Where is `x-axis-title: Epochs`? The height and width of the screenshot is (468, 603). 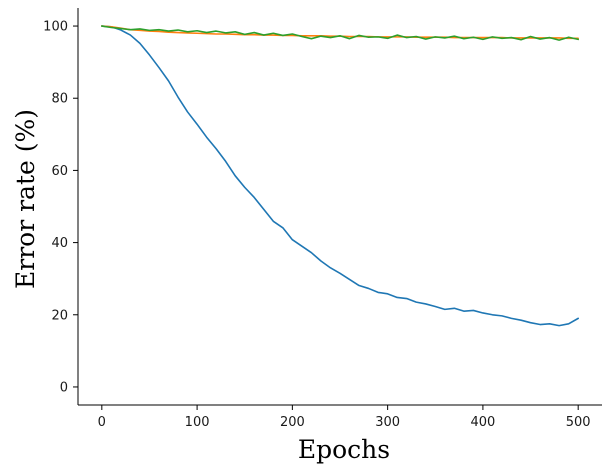
x-axis-title: Epochs is located at coordinates (344, 449).